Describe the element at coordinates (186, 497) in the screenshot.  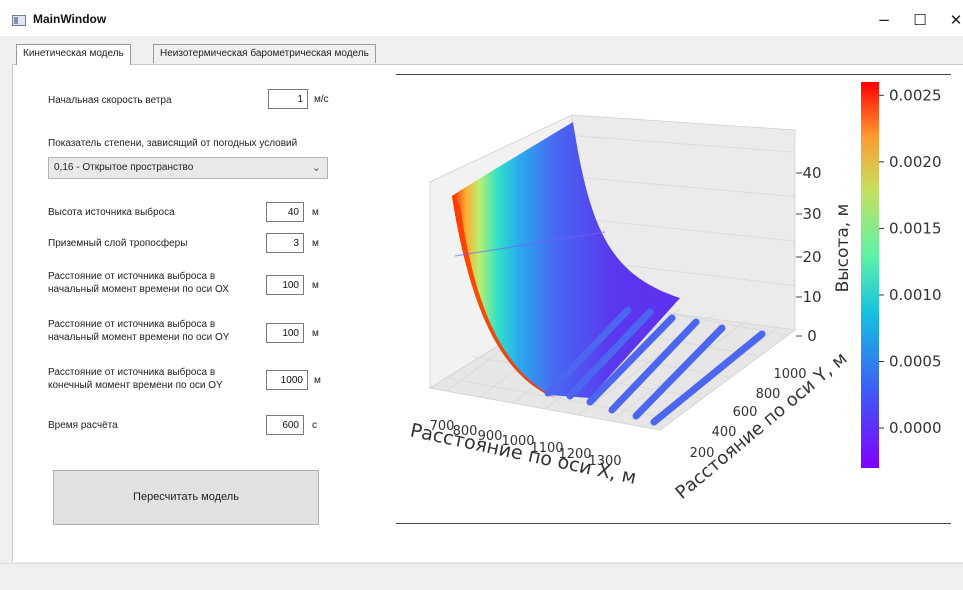
I see `recalculate-model-button: Пересчитать модель` at that location.